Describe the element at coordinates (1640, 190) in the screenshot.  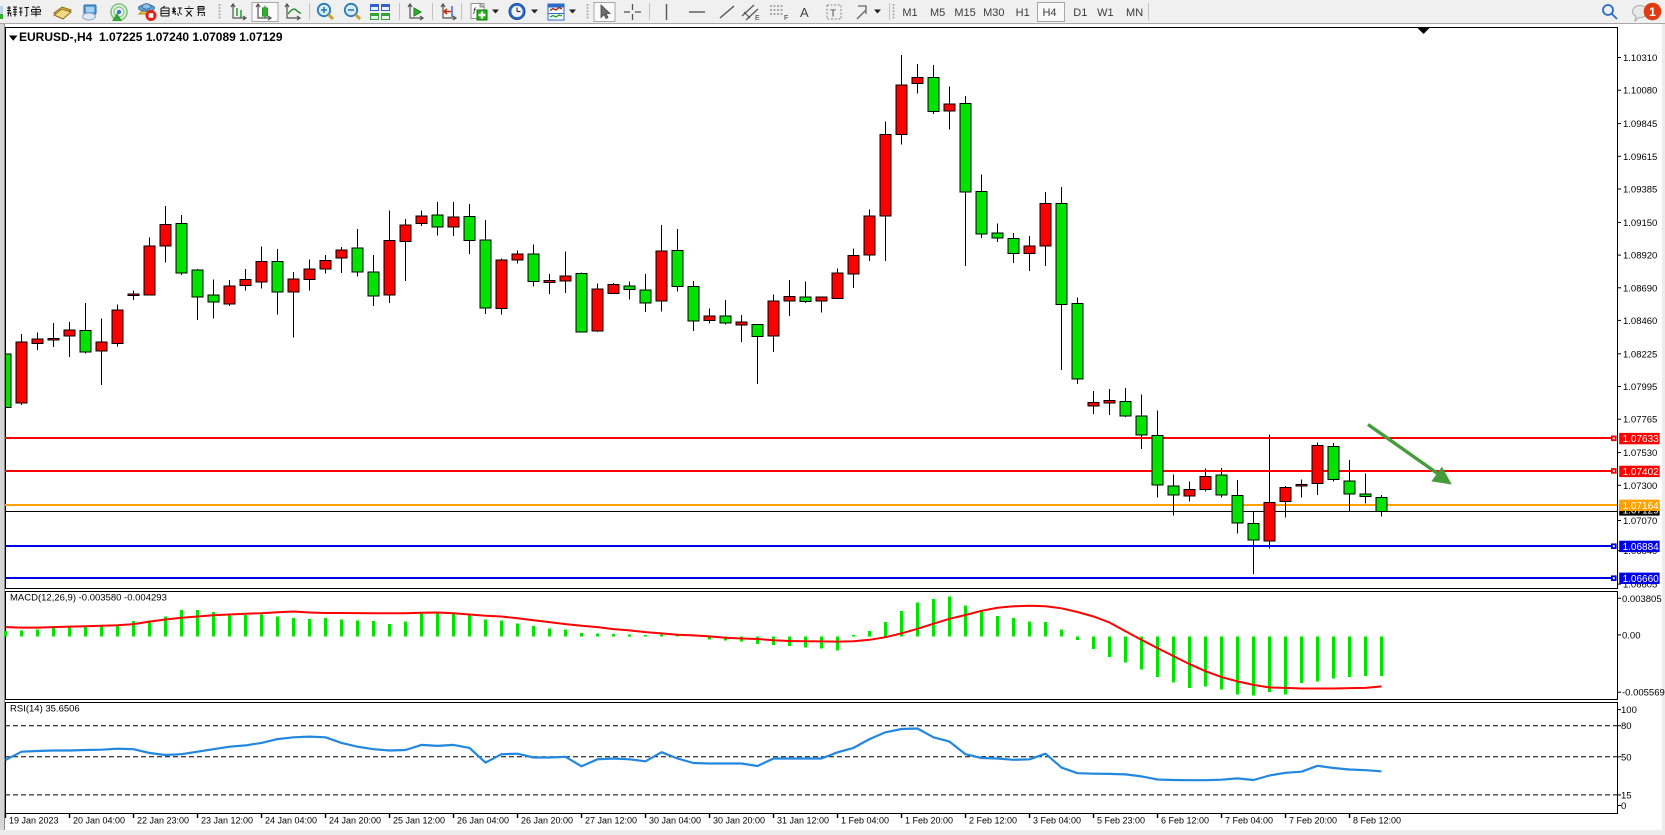
I see `svg-text: 1.09385` at that location.